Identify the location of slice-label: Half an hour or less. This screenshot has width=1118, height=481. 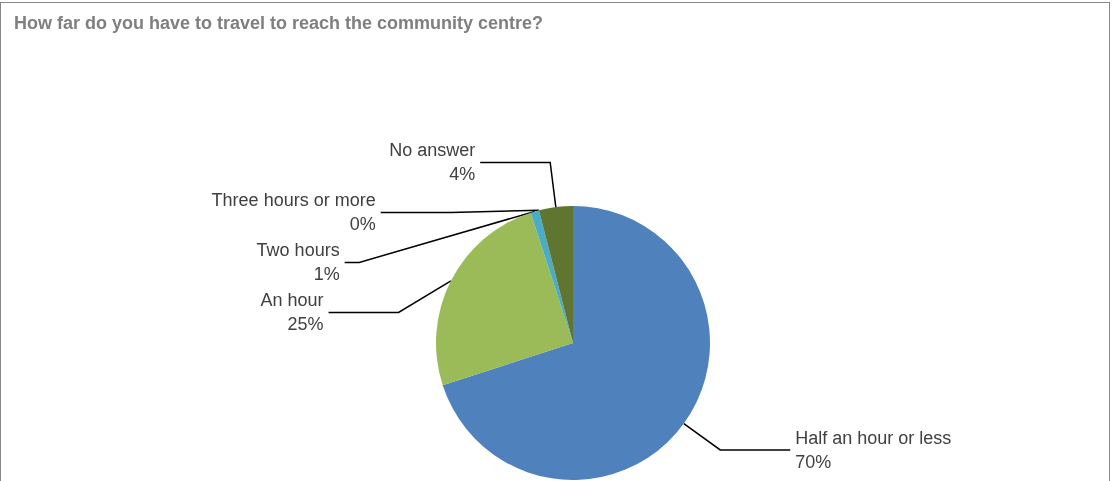
(873, 437).